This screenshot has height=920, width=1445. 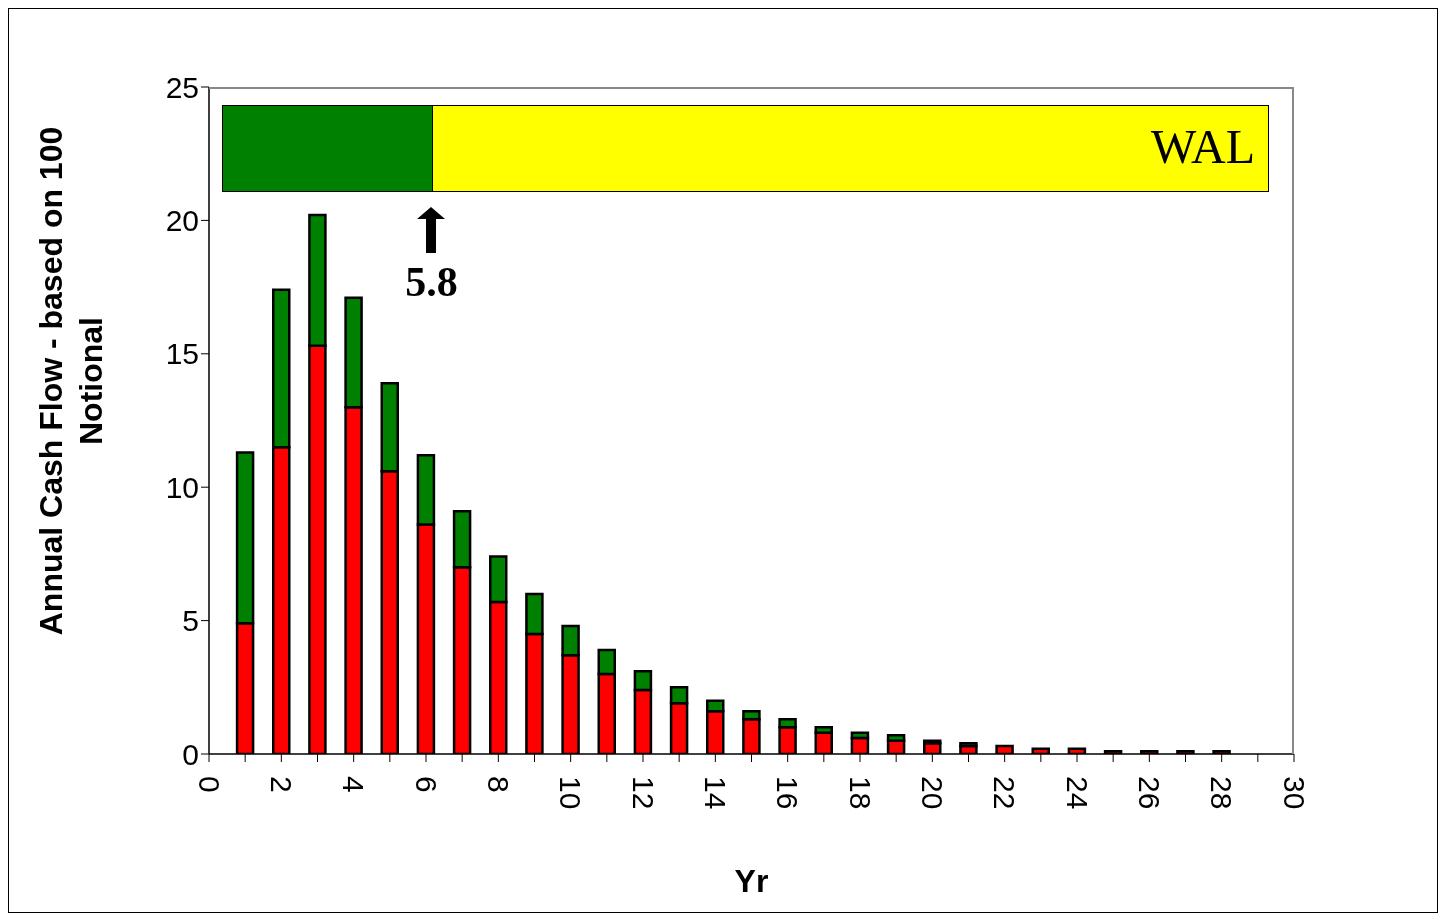 I want to click on x-axis-title: Yr, so click(x=751, y=881).